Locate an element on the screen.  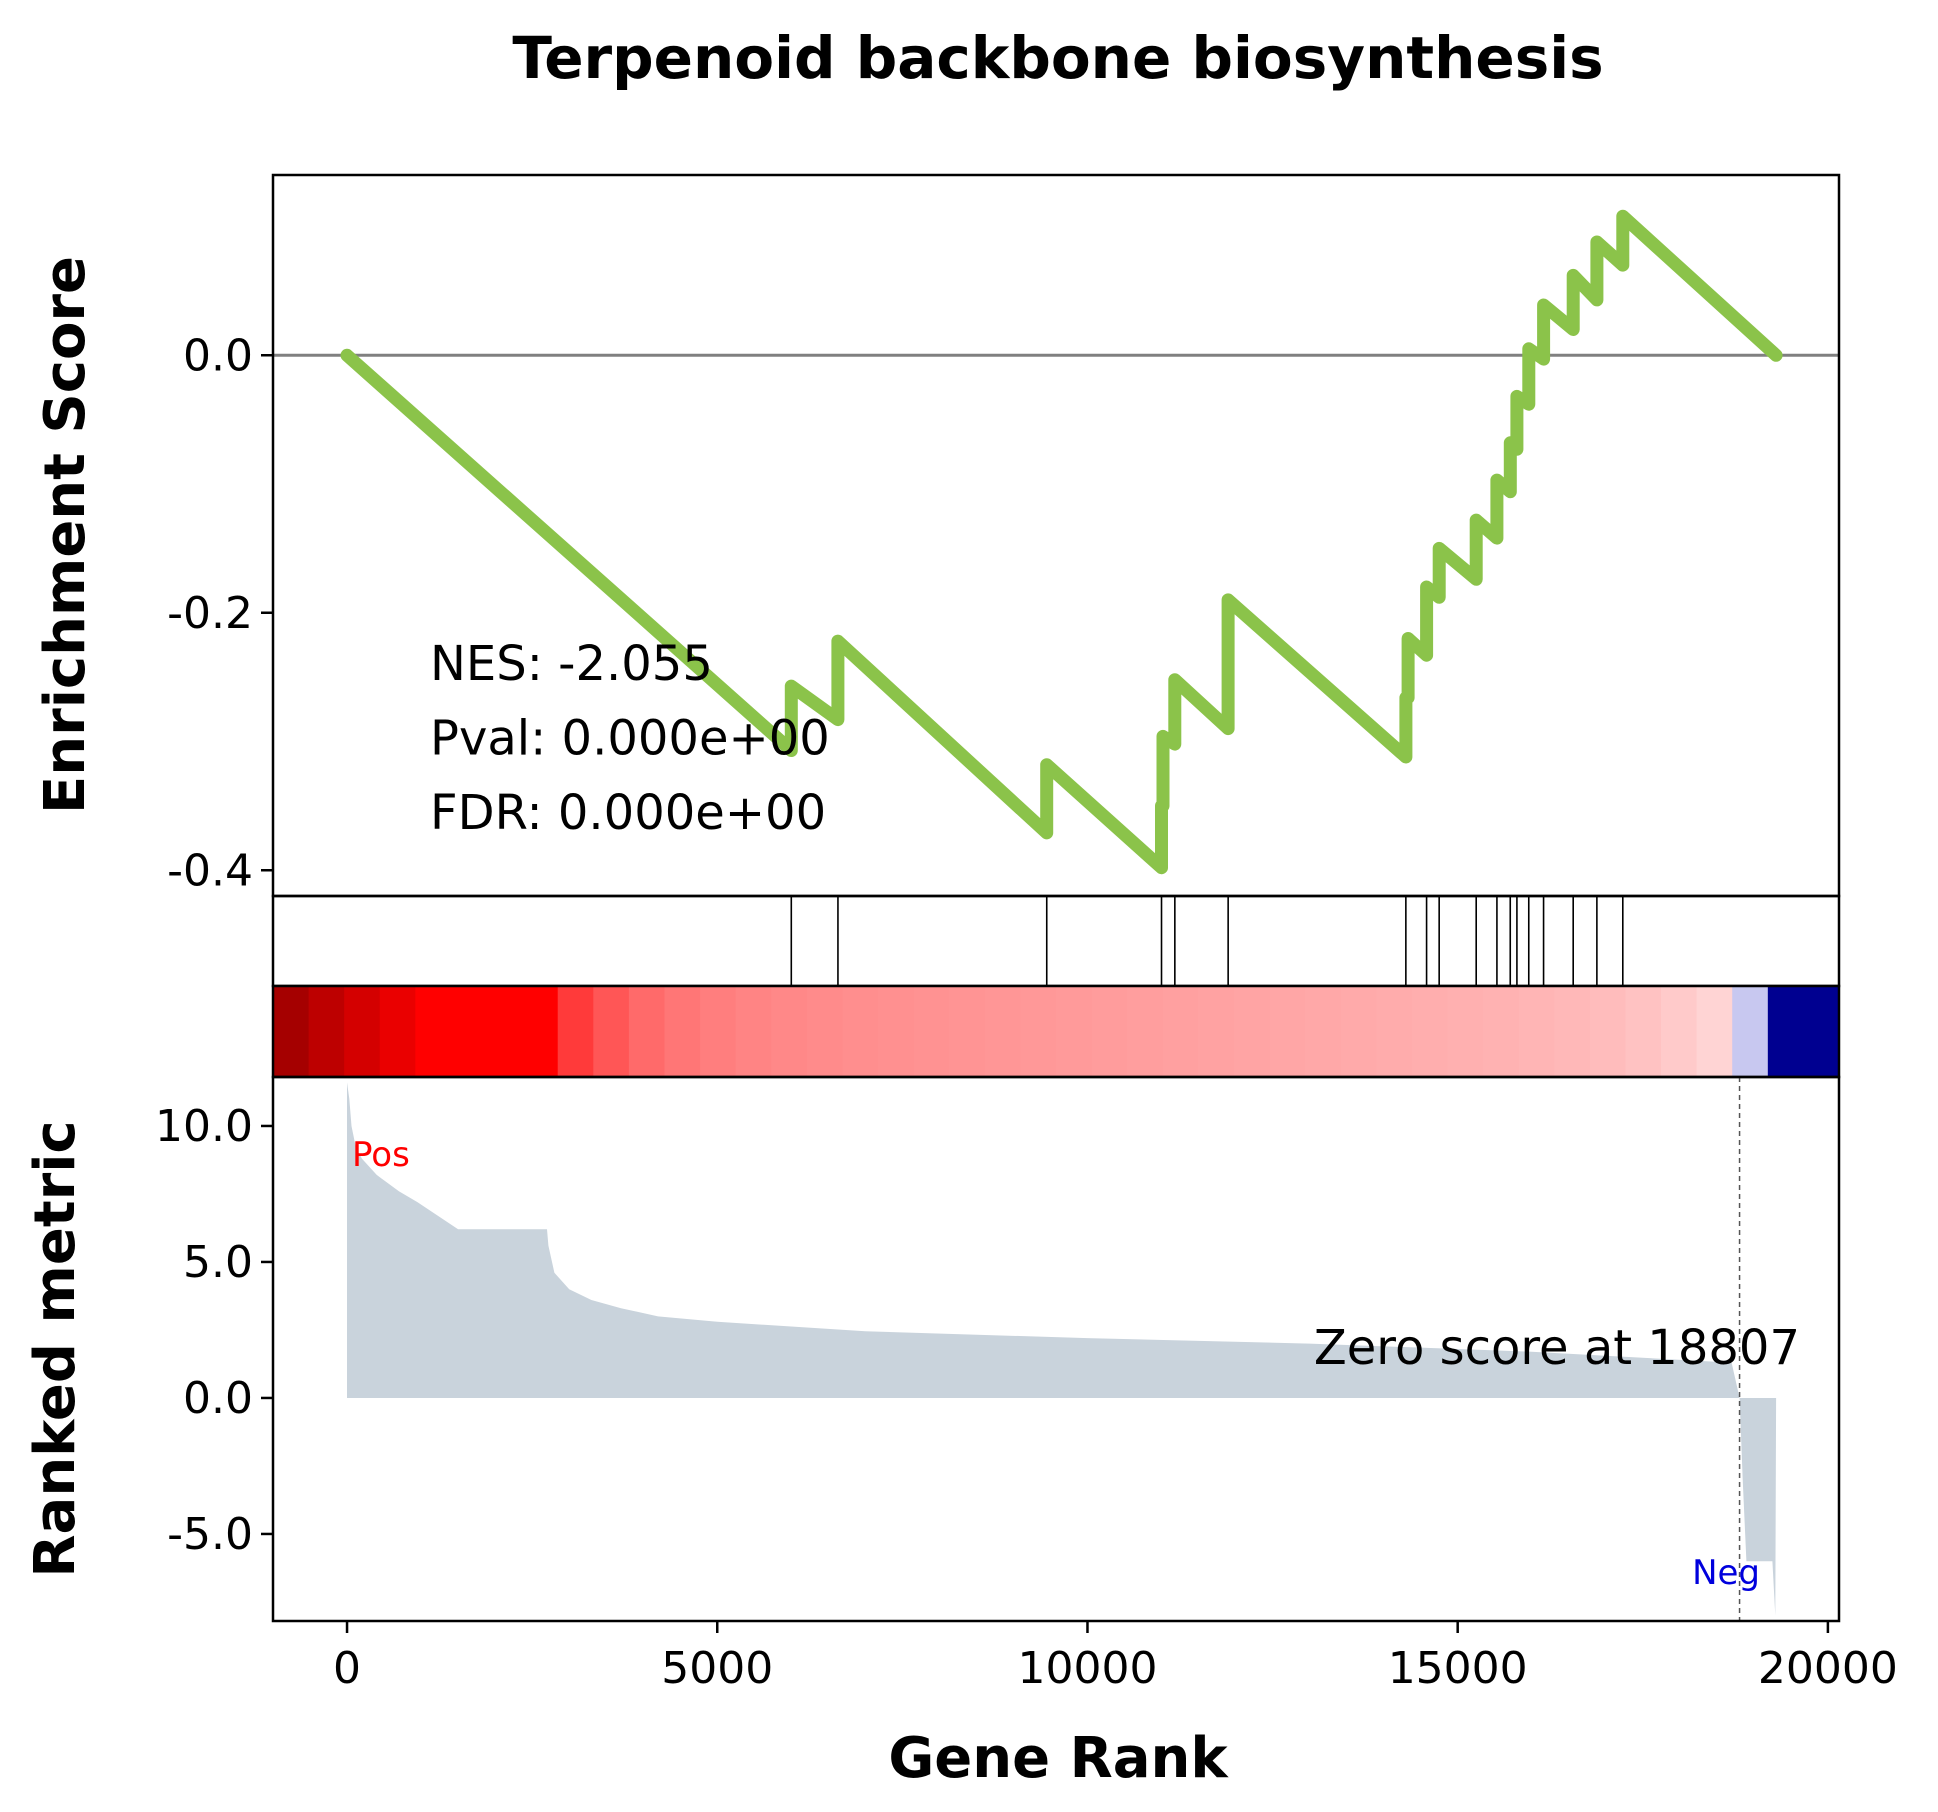
x-tick-label: 20000 is located at coordinates (1828, 1668).